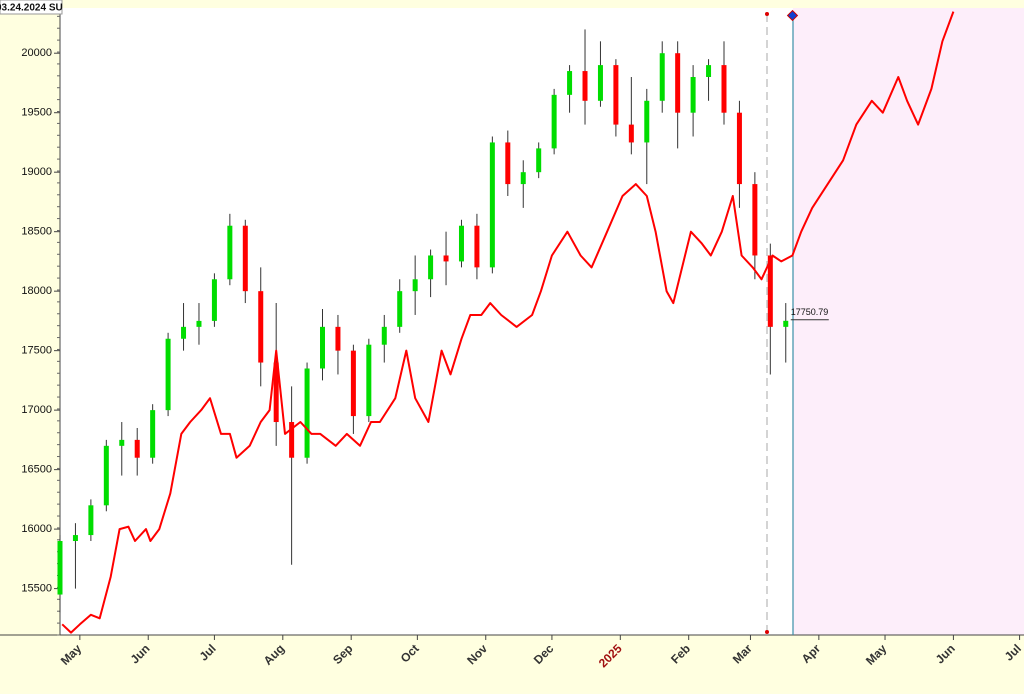  What do you see at coordinates (36, 291) in the screenshot?
I see `y-tick-label: 18000` at bounding box center [36, 291].